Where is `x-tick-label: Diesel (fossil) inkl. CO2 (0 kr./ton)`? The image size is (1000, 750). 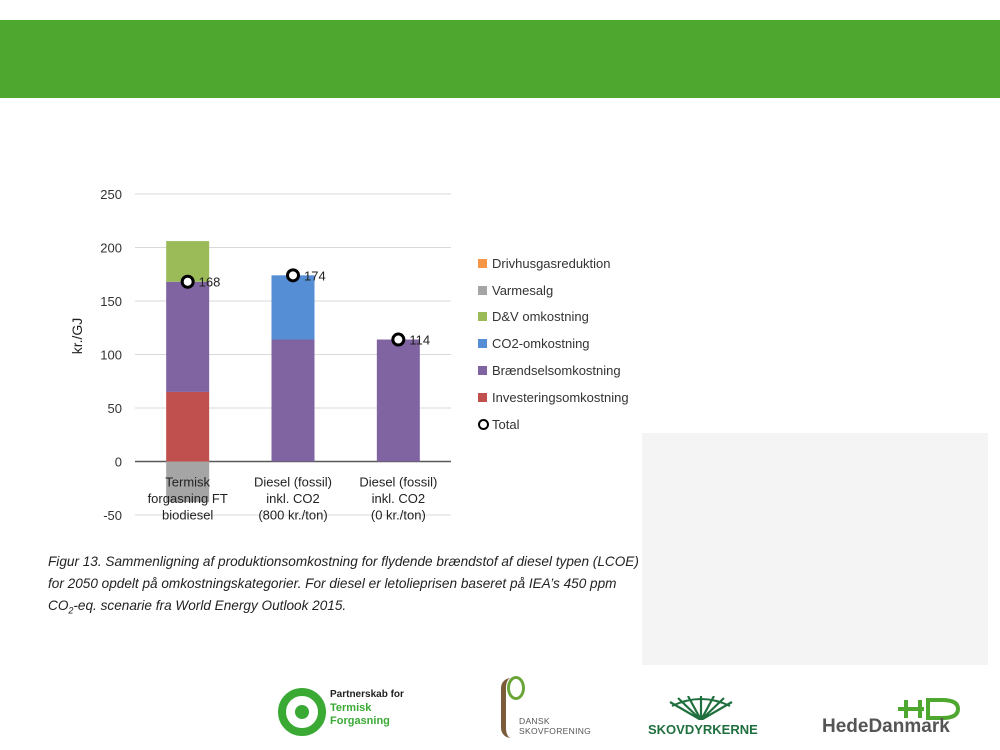
x-tick-label: Diesel (fossil) inkl. CO2 (0 kr./ton) is located at coordinates (398, 499).